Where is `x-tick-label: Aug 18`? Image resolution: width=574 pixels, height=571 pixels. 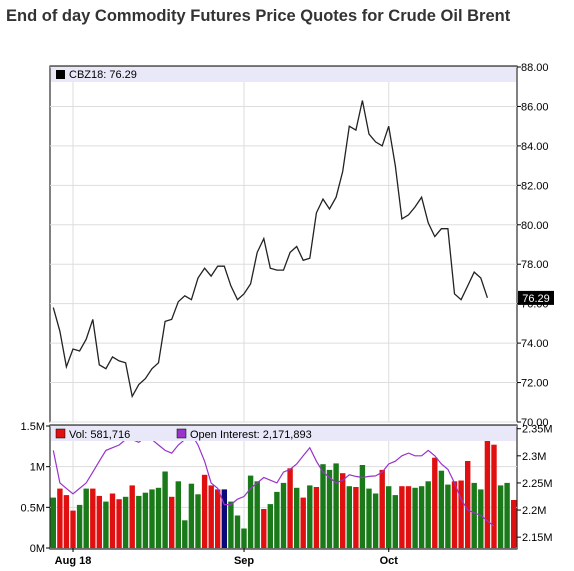 x-tick-label: Aug 18 is located at coordinates (73, 561).